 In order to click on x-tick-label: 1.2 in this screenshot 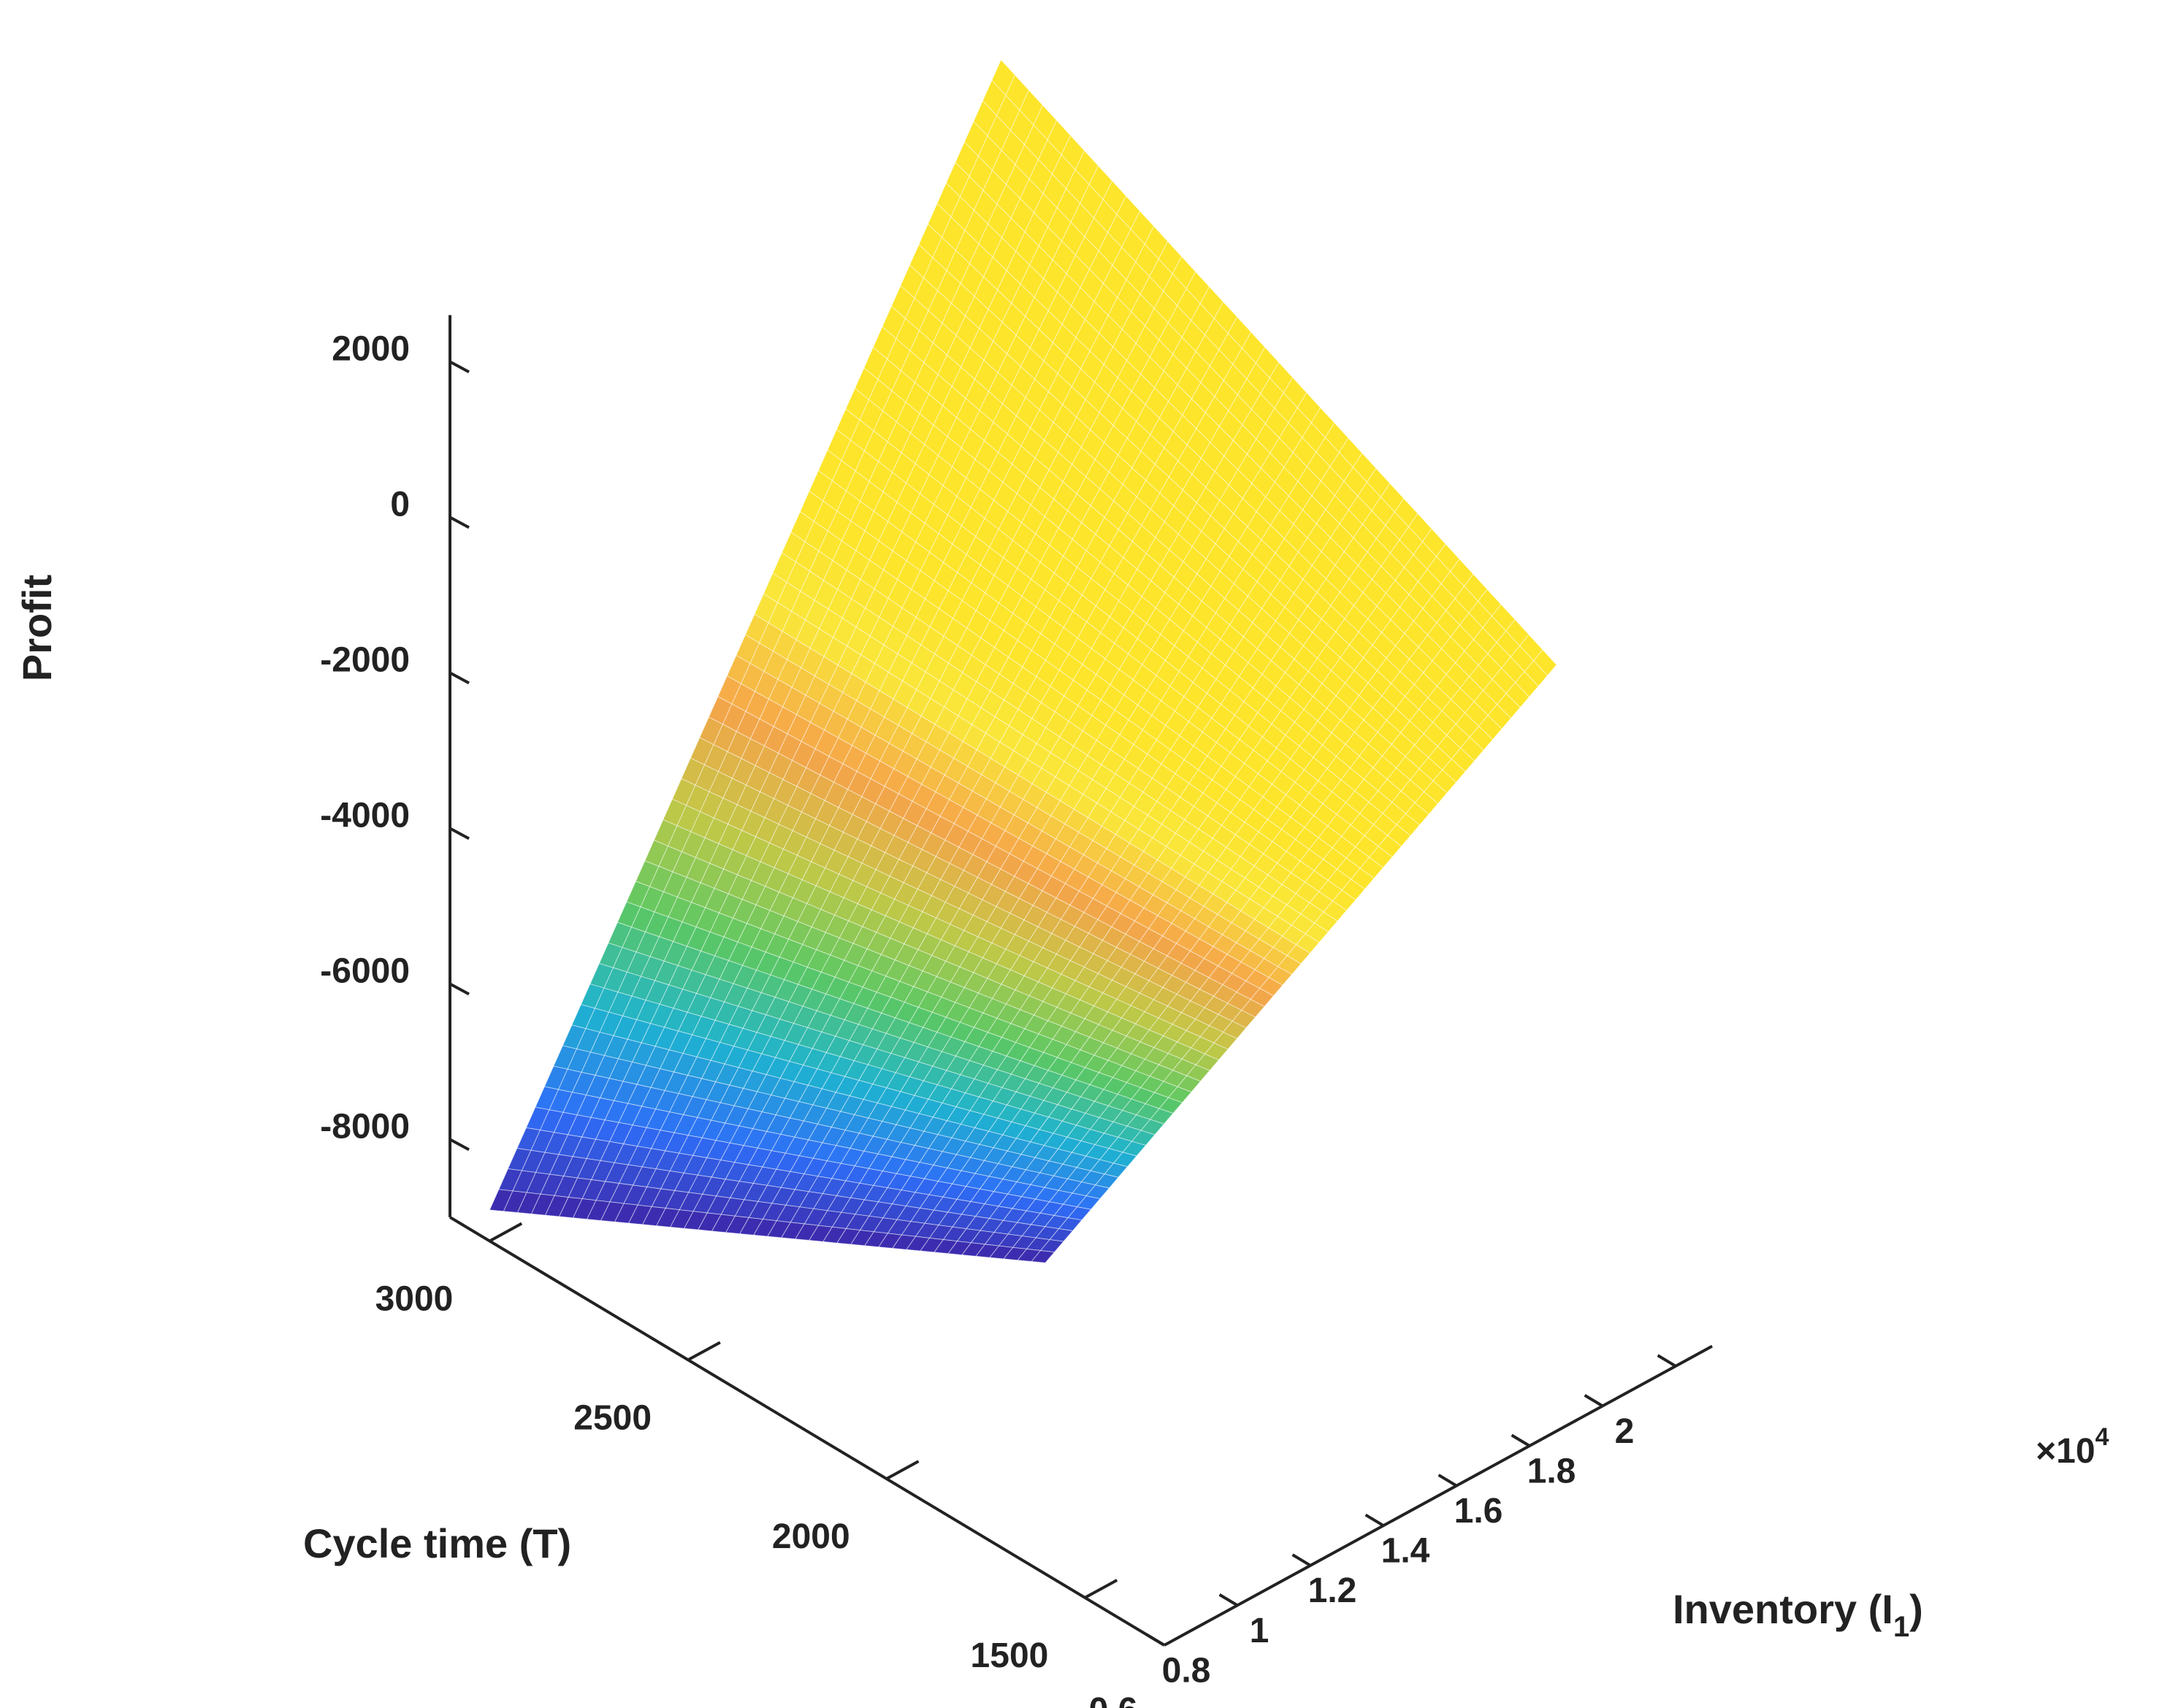, I will do `click(1332, 1590)`.